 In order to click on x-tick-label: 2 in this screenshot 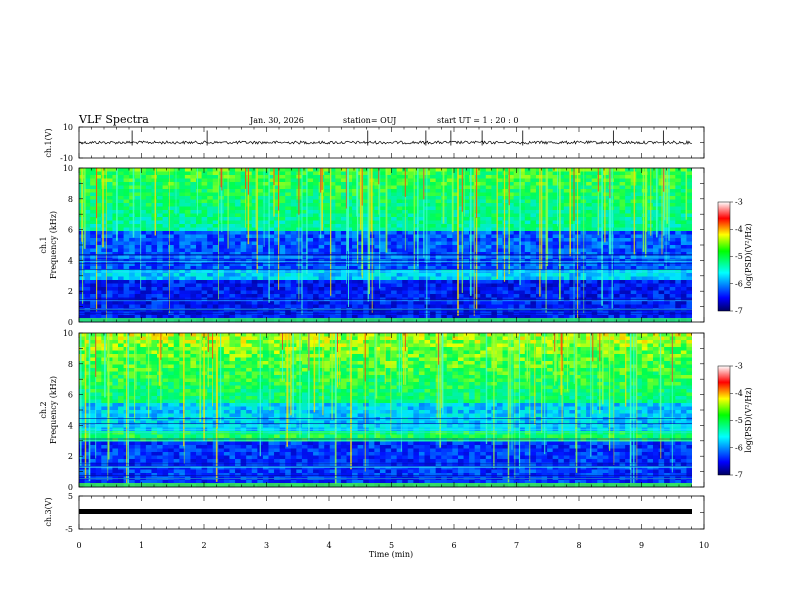, I will do `click(203, 545)`.